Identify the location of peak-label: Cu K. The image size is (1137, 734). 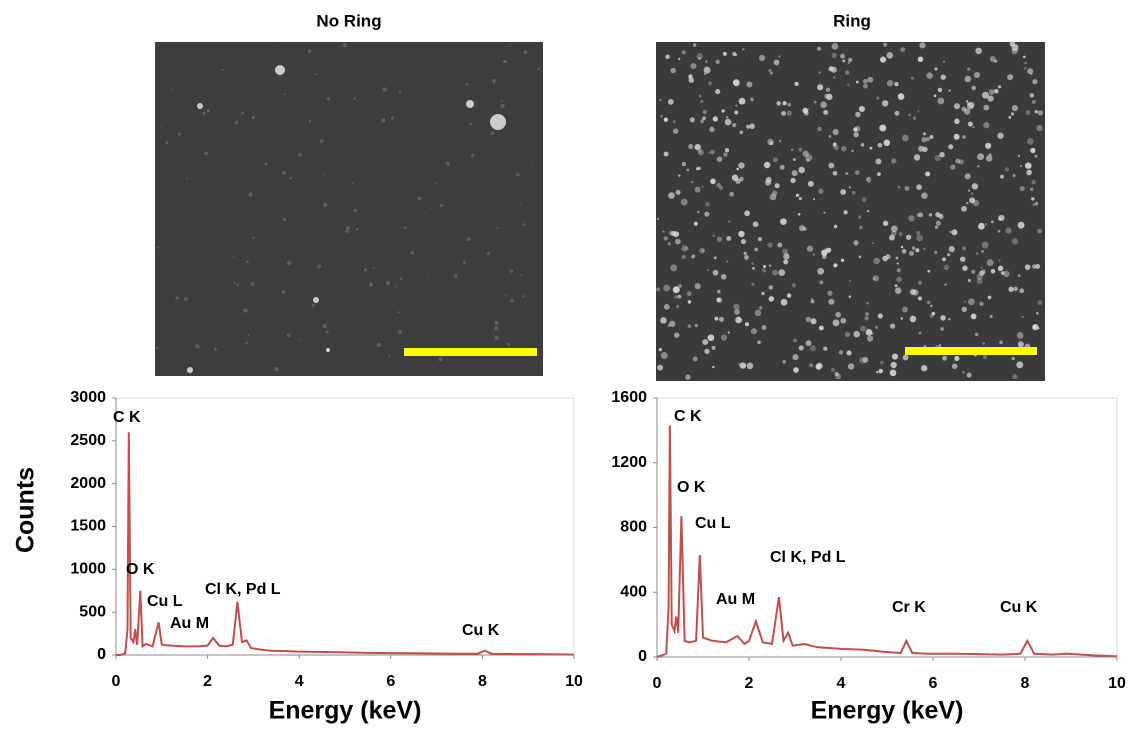
(481, 630).